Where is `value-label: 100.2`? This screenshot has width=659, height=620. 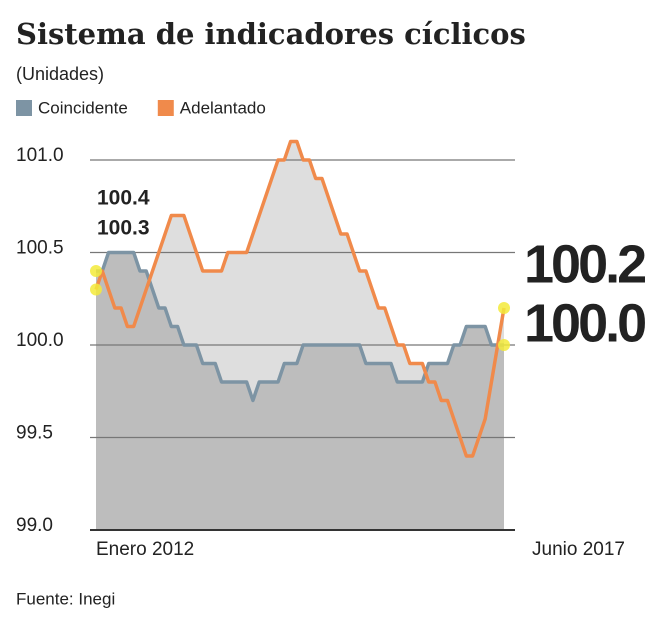 value-label: 100.2 is located at coordinates (584, 264).